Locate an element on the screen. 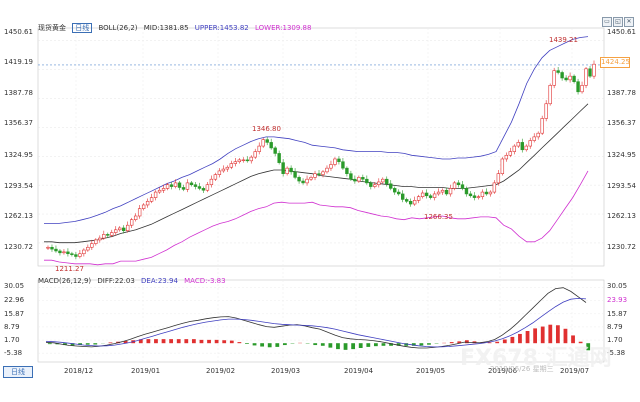  minimize-icon: ▭ is located at coordinates (607, 22).